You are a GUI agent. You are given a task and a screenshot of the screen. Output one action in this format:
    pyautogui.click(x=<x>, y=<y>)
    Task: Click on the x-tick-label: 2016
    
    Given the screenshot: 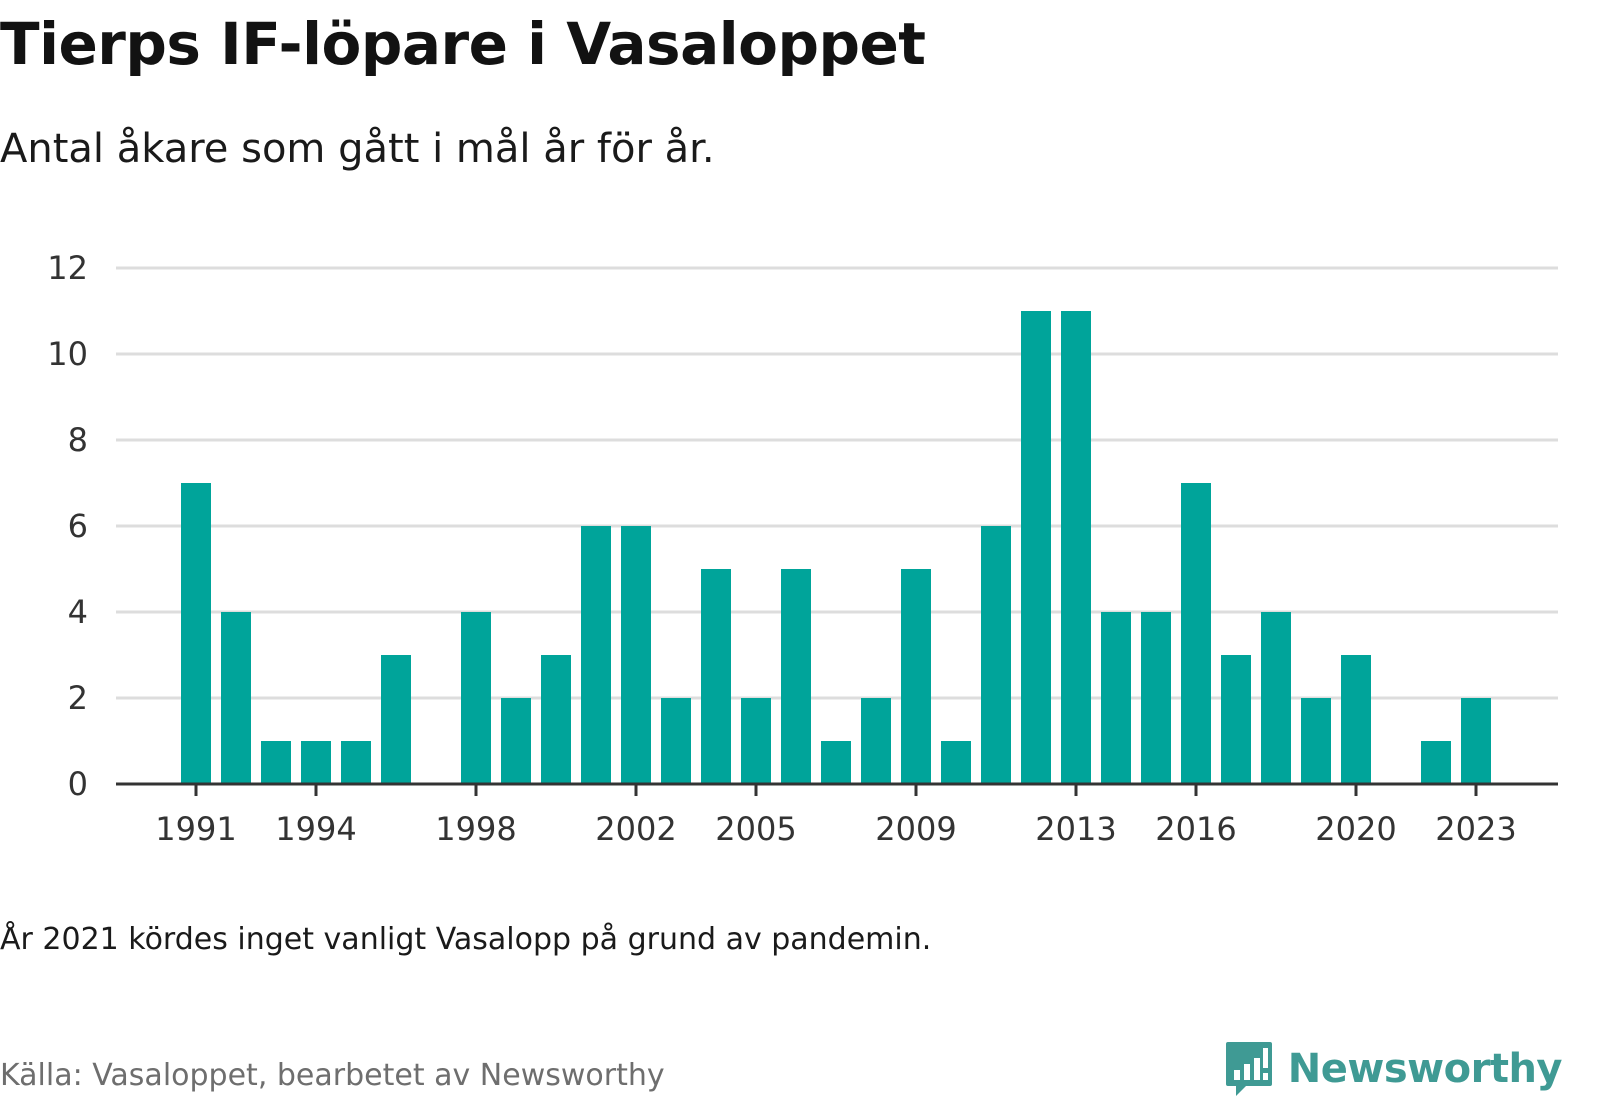 What is the action you would take?
    pyautogui.click(x=1195, y=829)
    